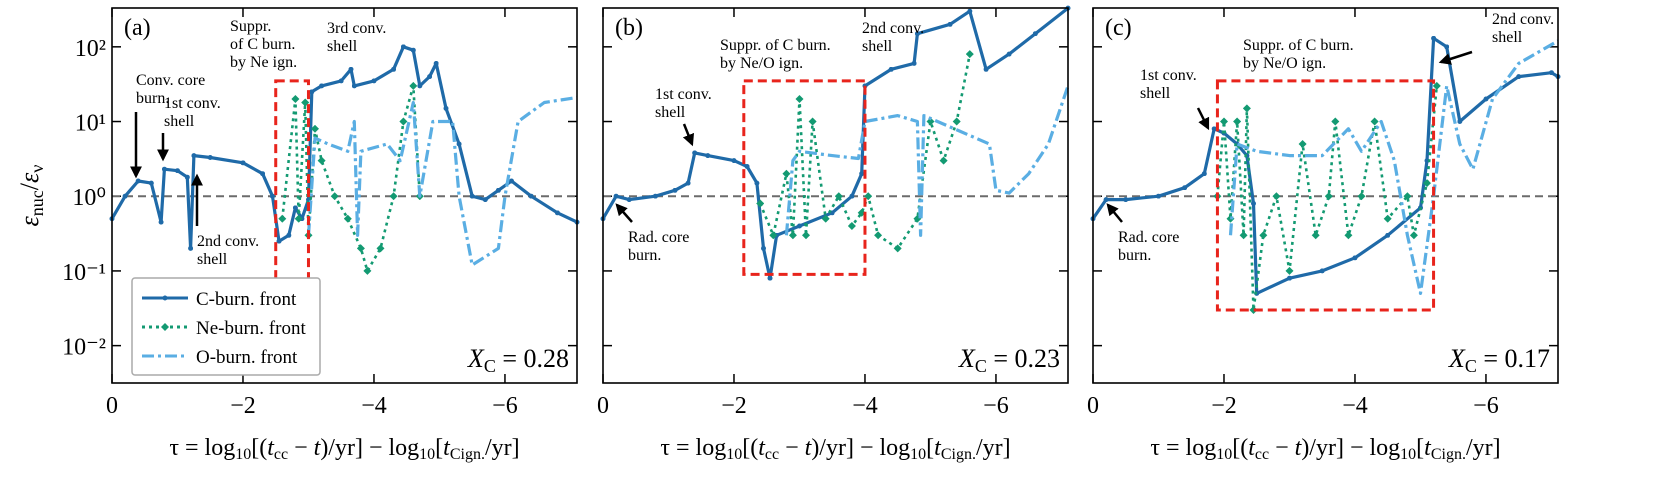 The height and width of the screenshot is (498, 1659). I want to click on y-axis-label: εnuc/εν, so click(31, 196).